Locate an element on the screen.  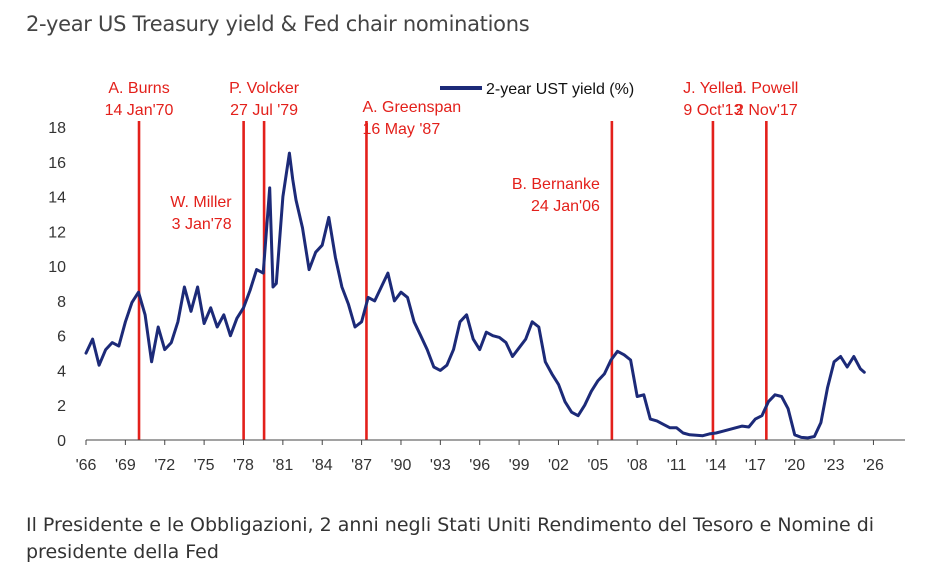
y-tick-label: 6 is located at coordinates (61, 337).